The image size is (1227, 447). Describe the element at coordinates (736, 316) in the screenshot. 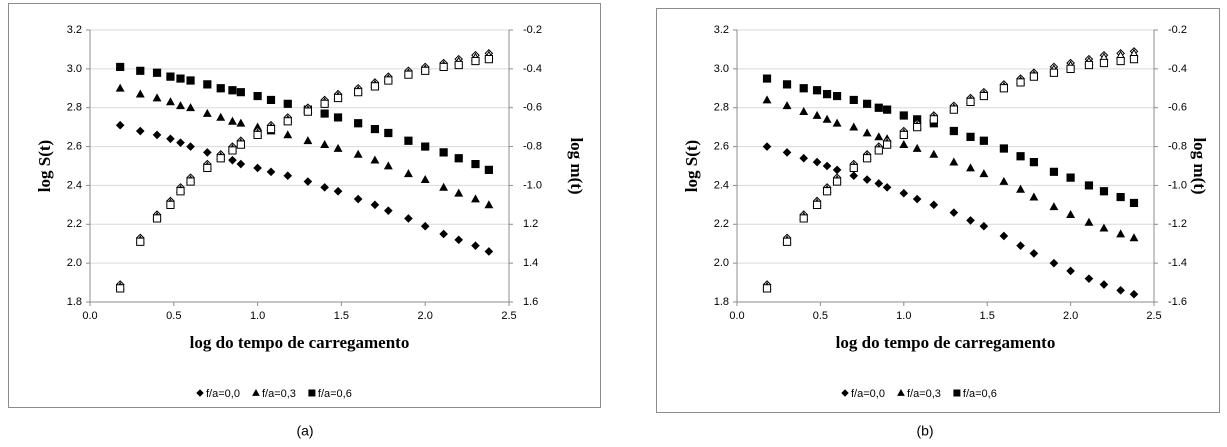

I see `x-tick-label: 0.0` at that location.